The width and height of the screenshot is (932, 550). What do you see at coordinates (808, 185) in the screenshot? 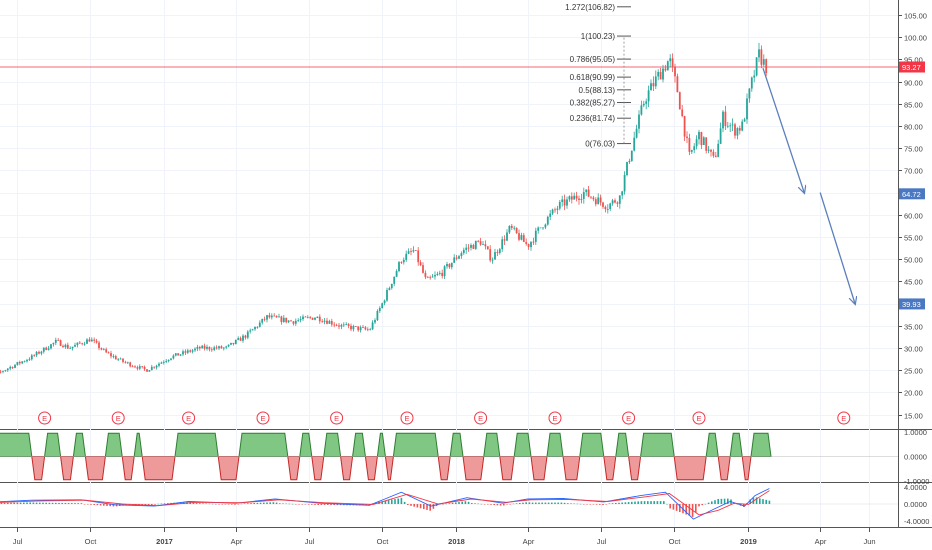
I see `projection-arrows` at bounding box center [808, 185].